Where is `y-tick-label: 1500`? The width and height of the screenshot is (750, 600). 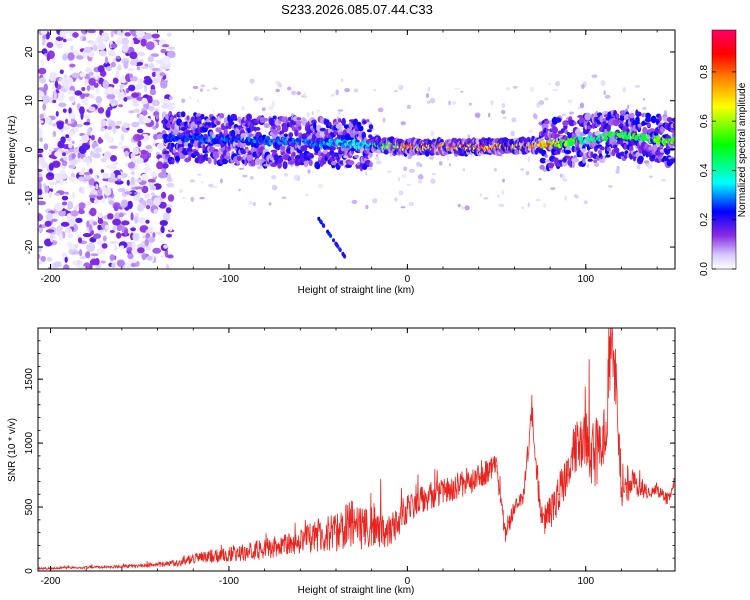
y-tick-label: 1500 is located at coordinates (29, 379).